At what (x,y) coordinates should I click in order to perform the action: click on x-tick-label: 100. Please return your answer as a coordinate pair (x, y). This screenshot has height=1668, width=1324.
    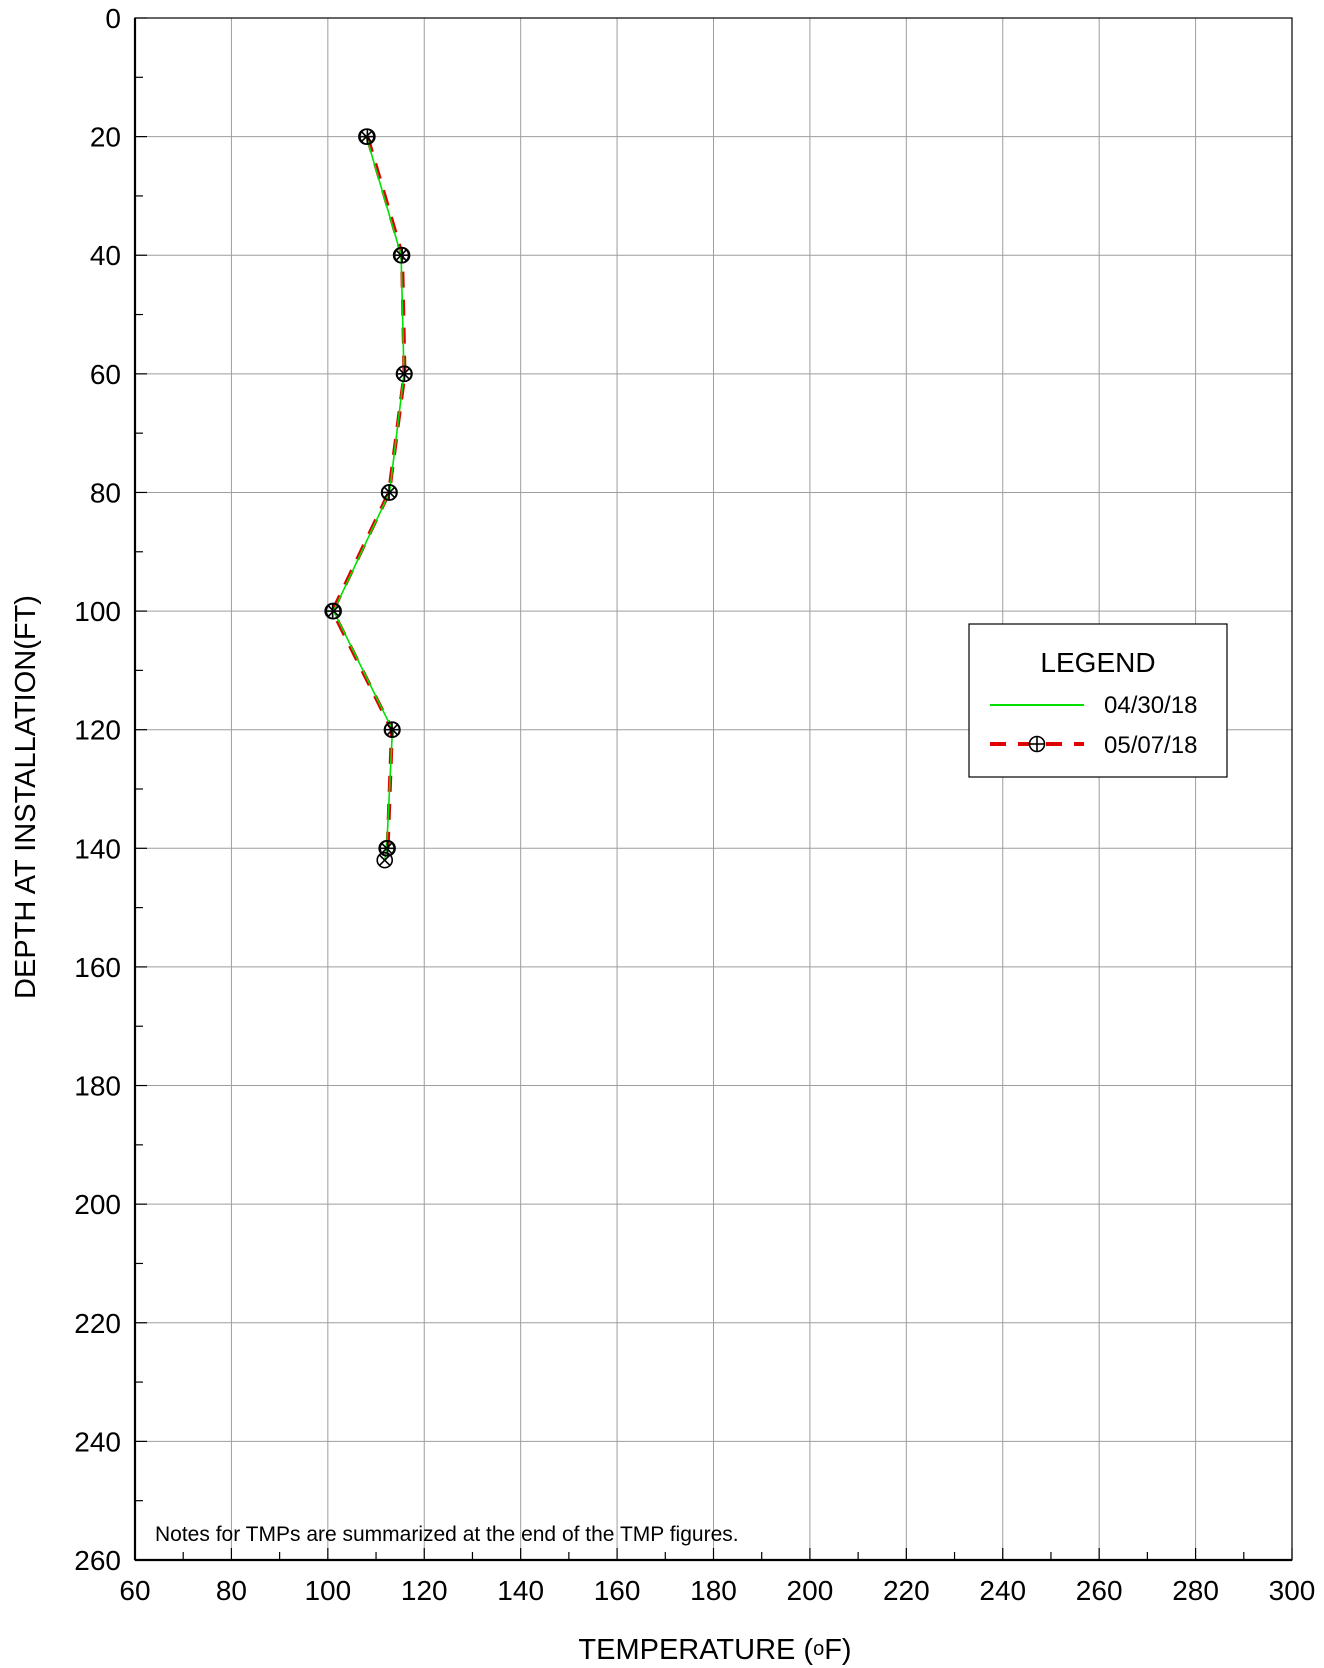
    Looking at the image, I should click on (327, 1590).